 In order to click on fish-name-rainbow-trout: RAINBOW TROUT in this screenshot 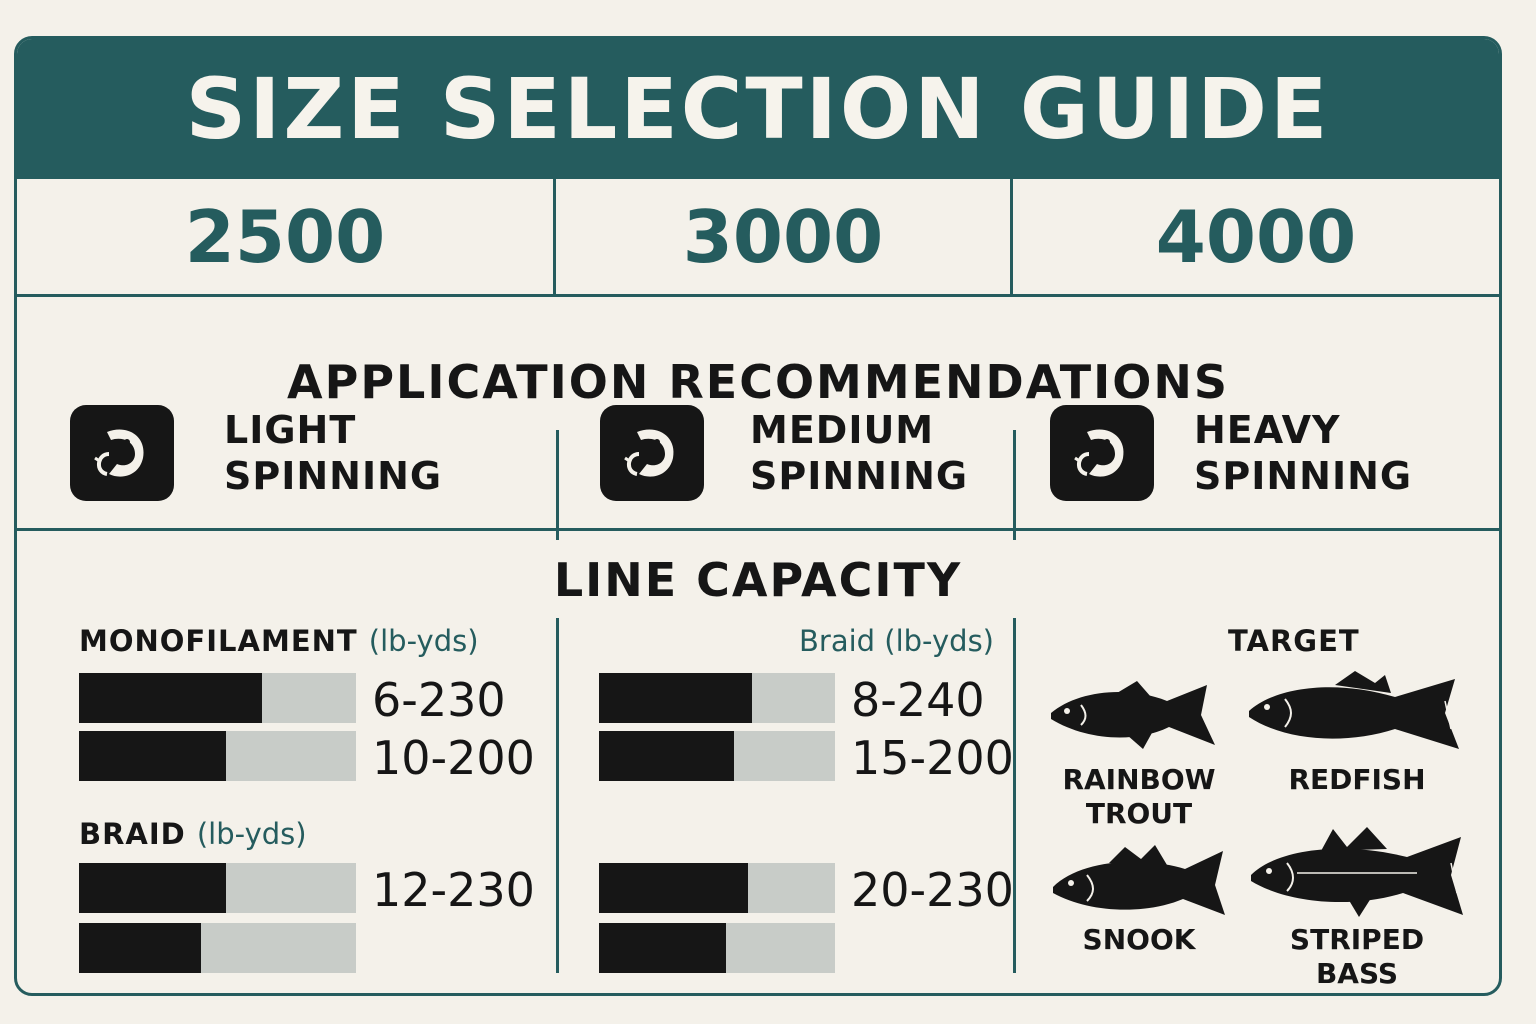, I will do `click(1139, 797)`.